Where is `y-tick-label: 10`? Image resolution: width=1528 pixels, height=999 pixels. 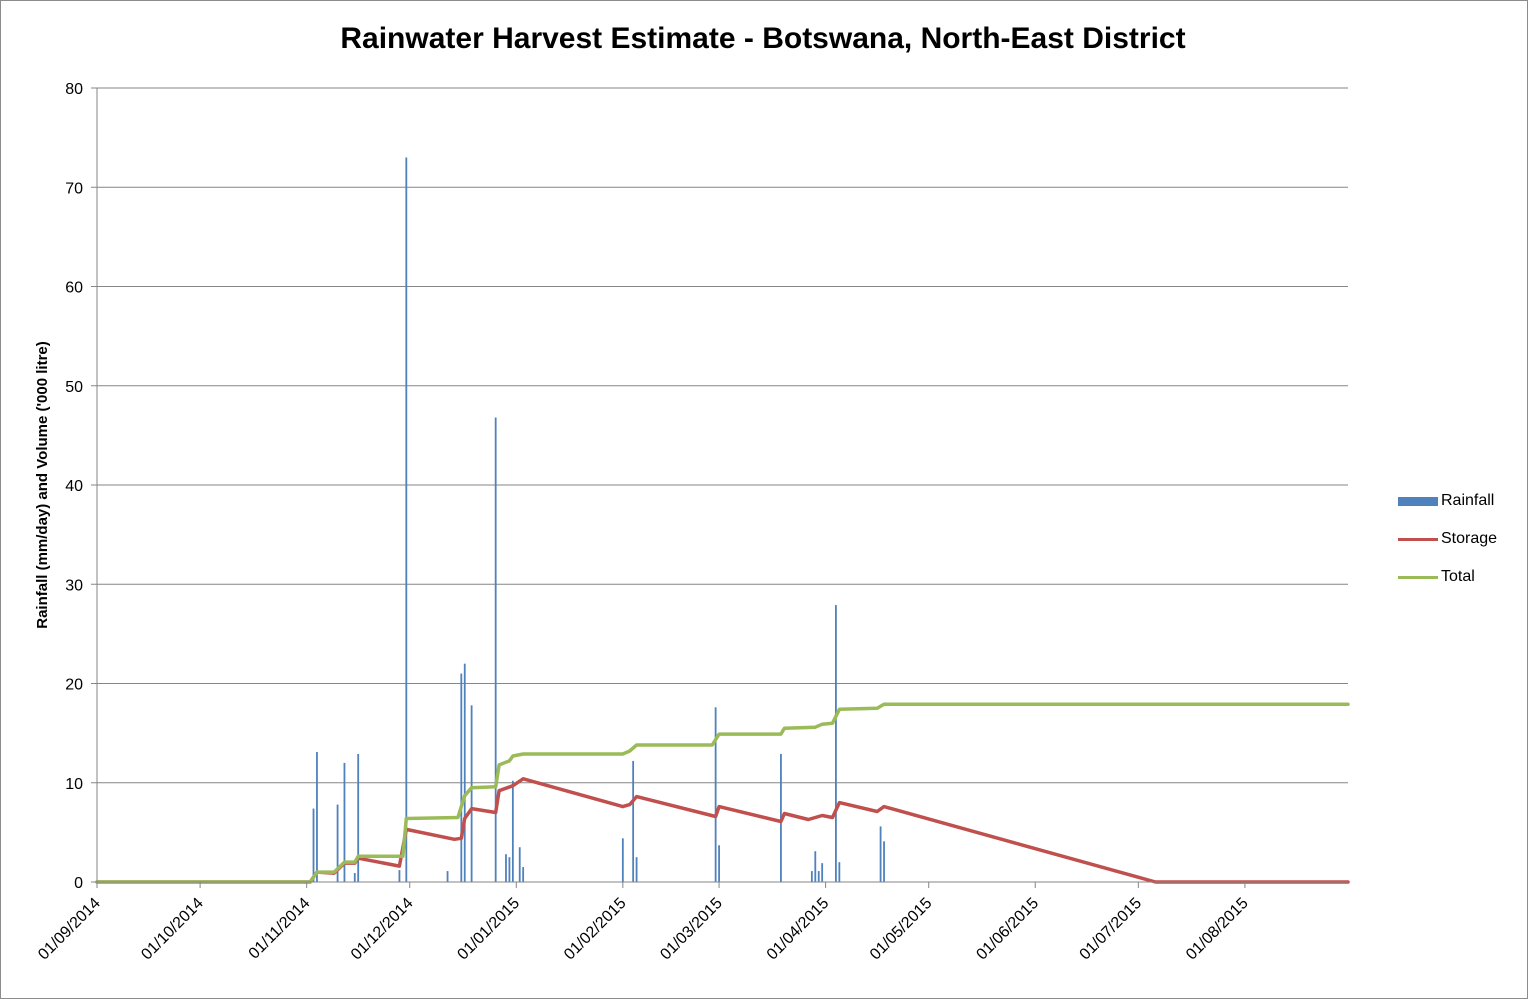
y-tick-label: 10 is located at coordinates (74, 784).